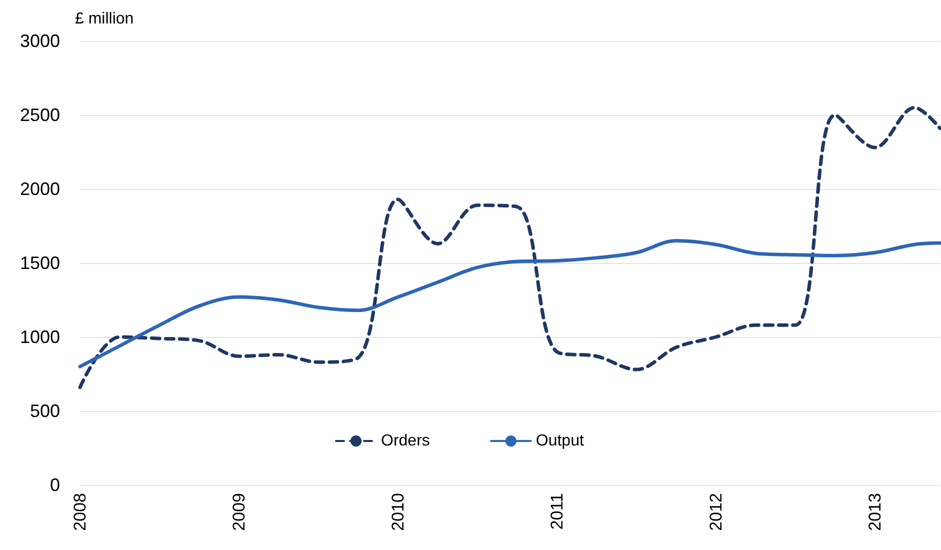 The width and height of the screenshot is (941, 550). I want to click on x-tick-label: 2010, so click(398, 512).